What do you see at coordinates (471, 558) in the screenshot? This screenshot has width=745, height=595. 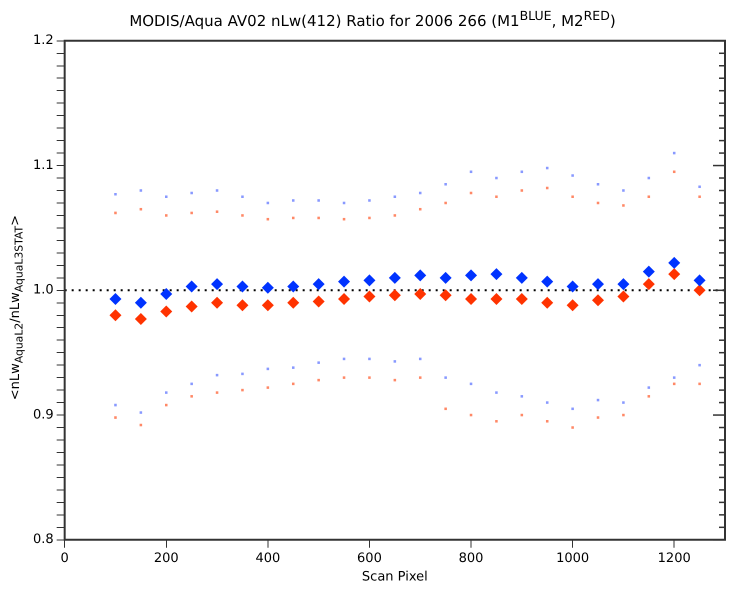 I see `x-tick-label: 800` at bounding box center [471, 558].